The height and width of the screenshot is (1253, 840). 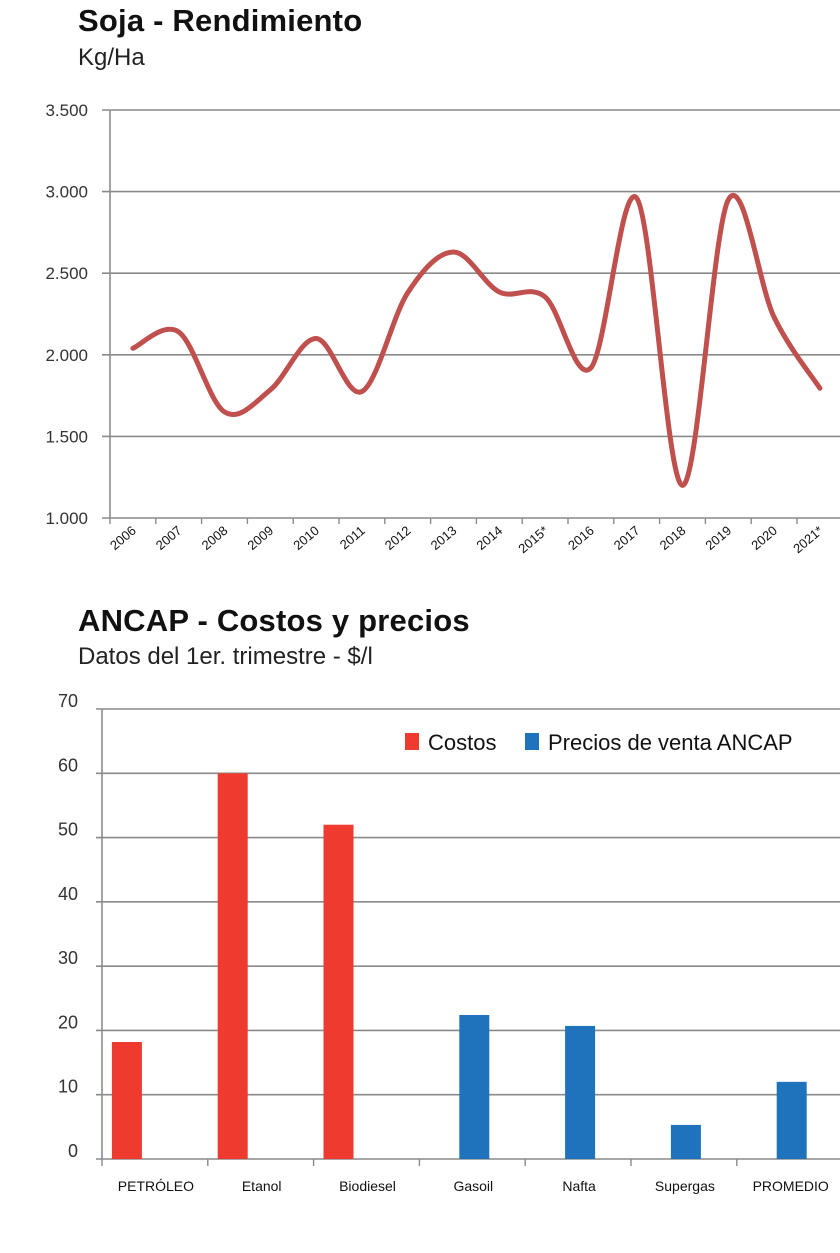 What do you see at coordinates (126, 1100) in the screenshot?
I see `bar-PETRÓLEO` at bounding box center [126, 1100].